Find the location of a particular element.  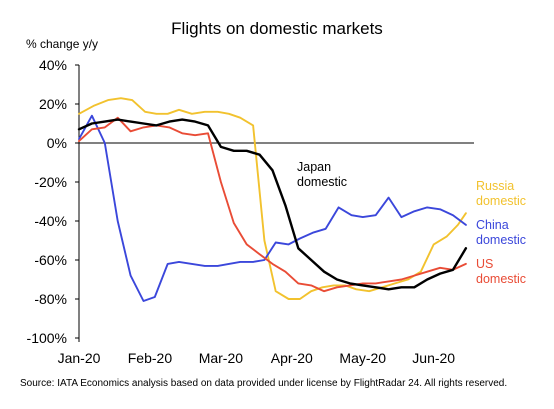

y-tick-label: 40% is located at coordinates (53, 65).